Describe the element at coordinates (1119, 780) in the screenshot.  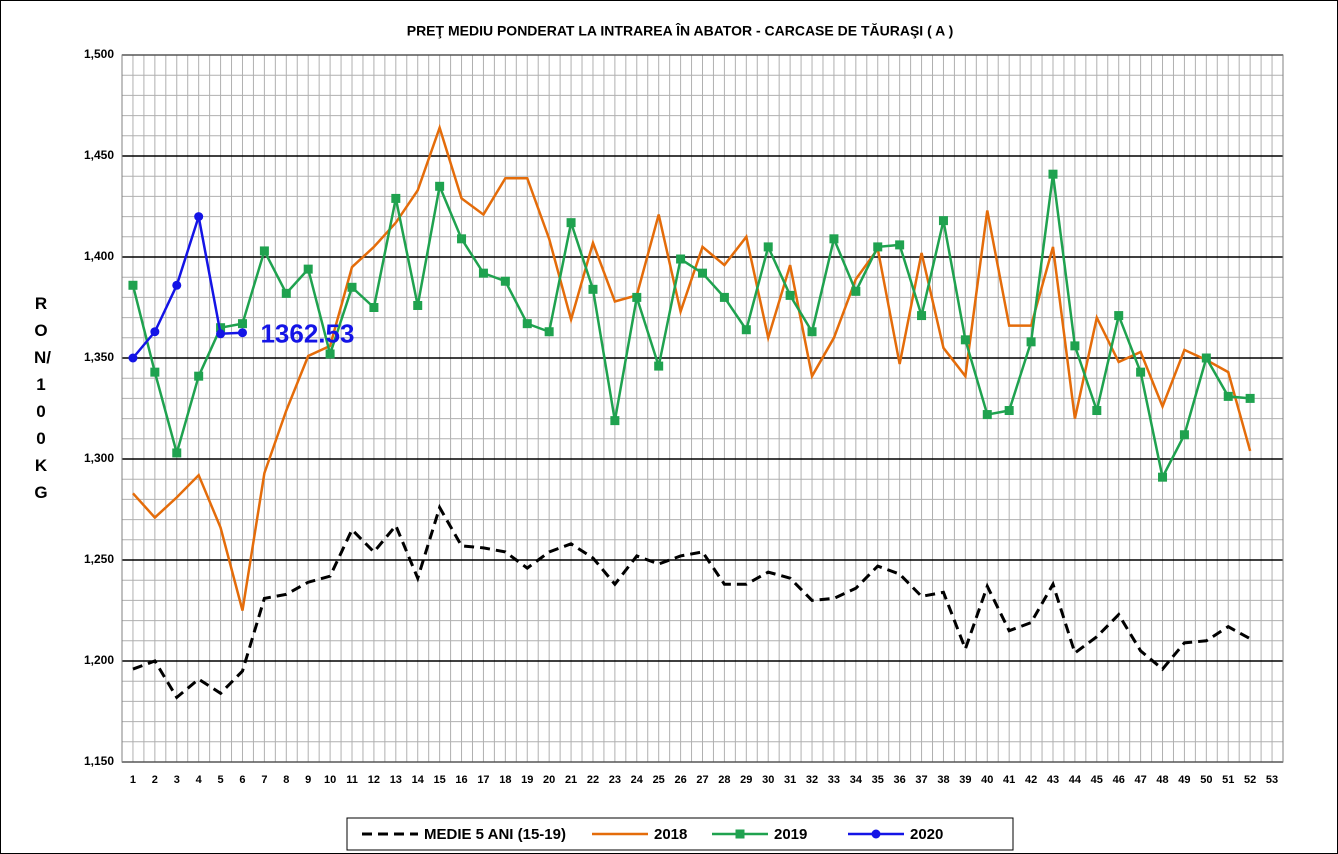
I see `x-tick-label: 46` at that location.